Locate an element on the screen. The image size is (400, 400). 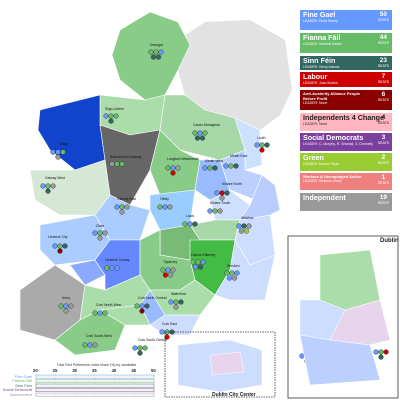
label-galway-west: Galway West is located at coordinates (55, 178).